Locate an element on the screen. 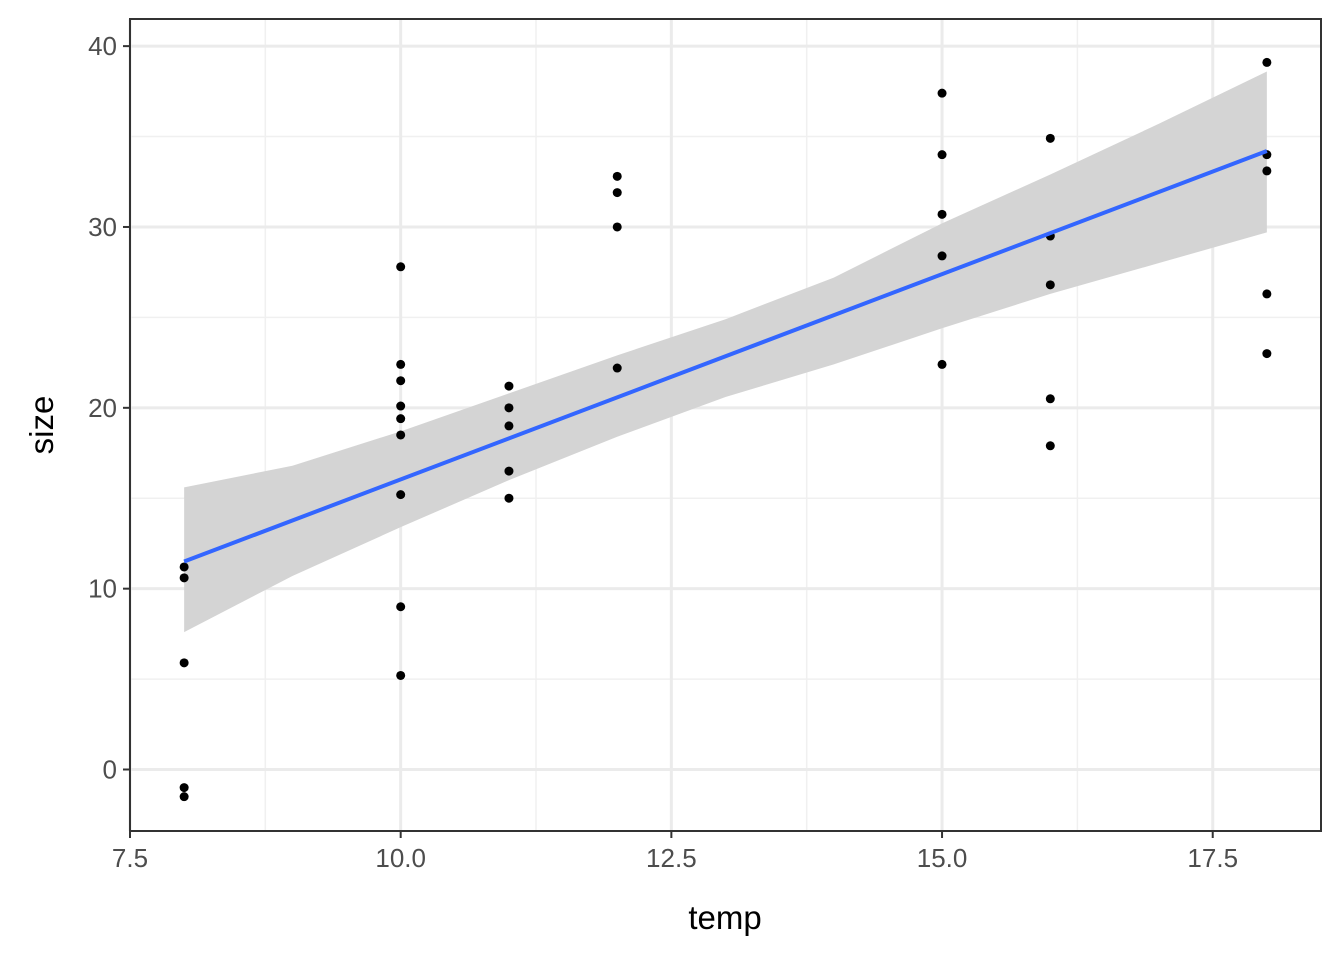 The height and width of the screenshot is (960, 1344). y-axis: 0 10 20 30 40 is located at coordinates (109, 408).